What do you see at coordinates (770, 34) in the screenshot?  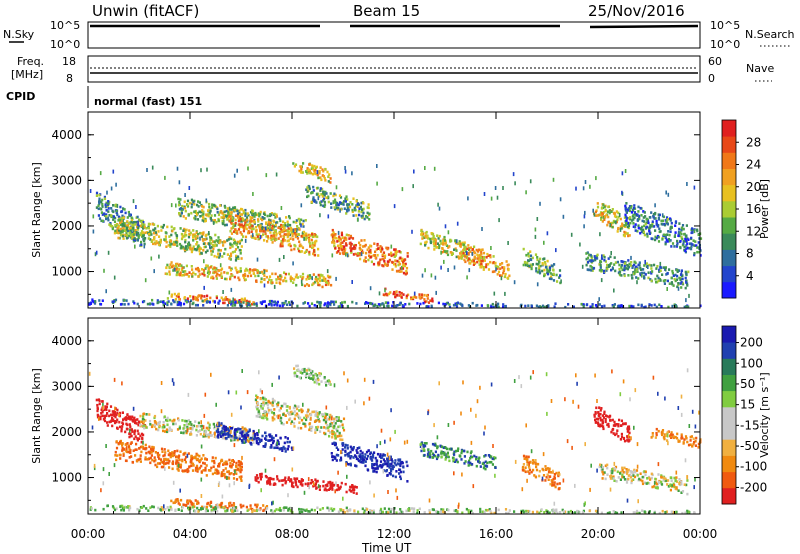 I see `nsearch-label: N.Search` at bounding box center [770, 34].